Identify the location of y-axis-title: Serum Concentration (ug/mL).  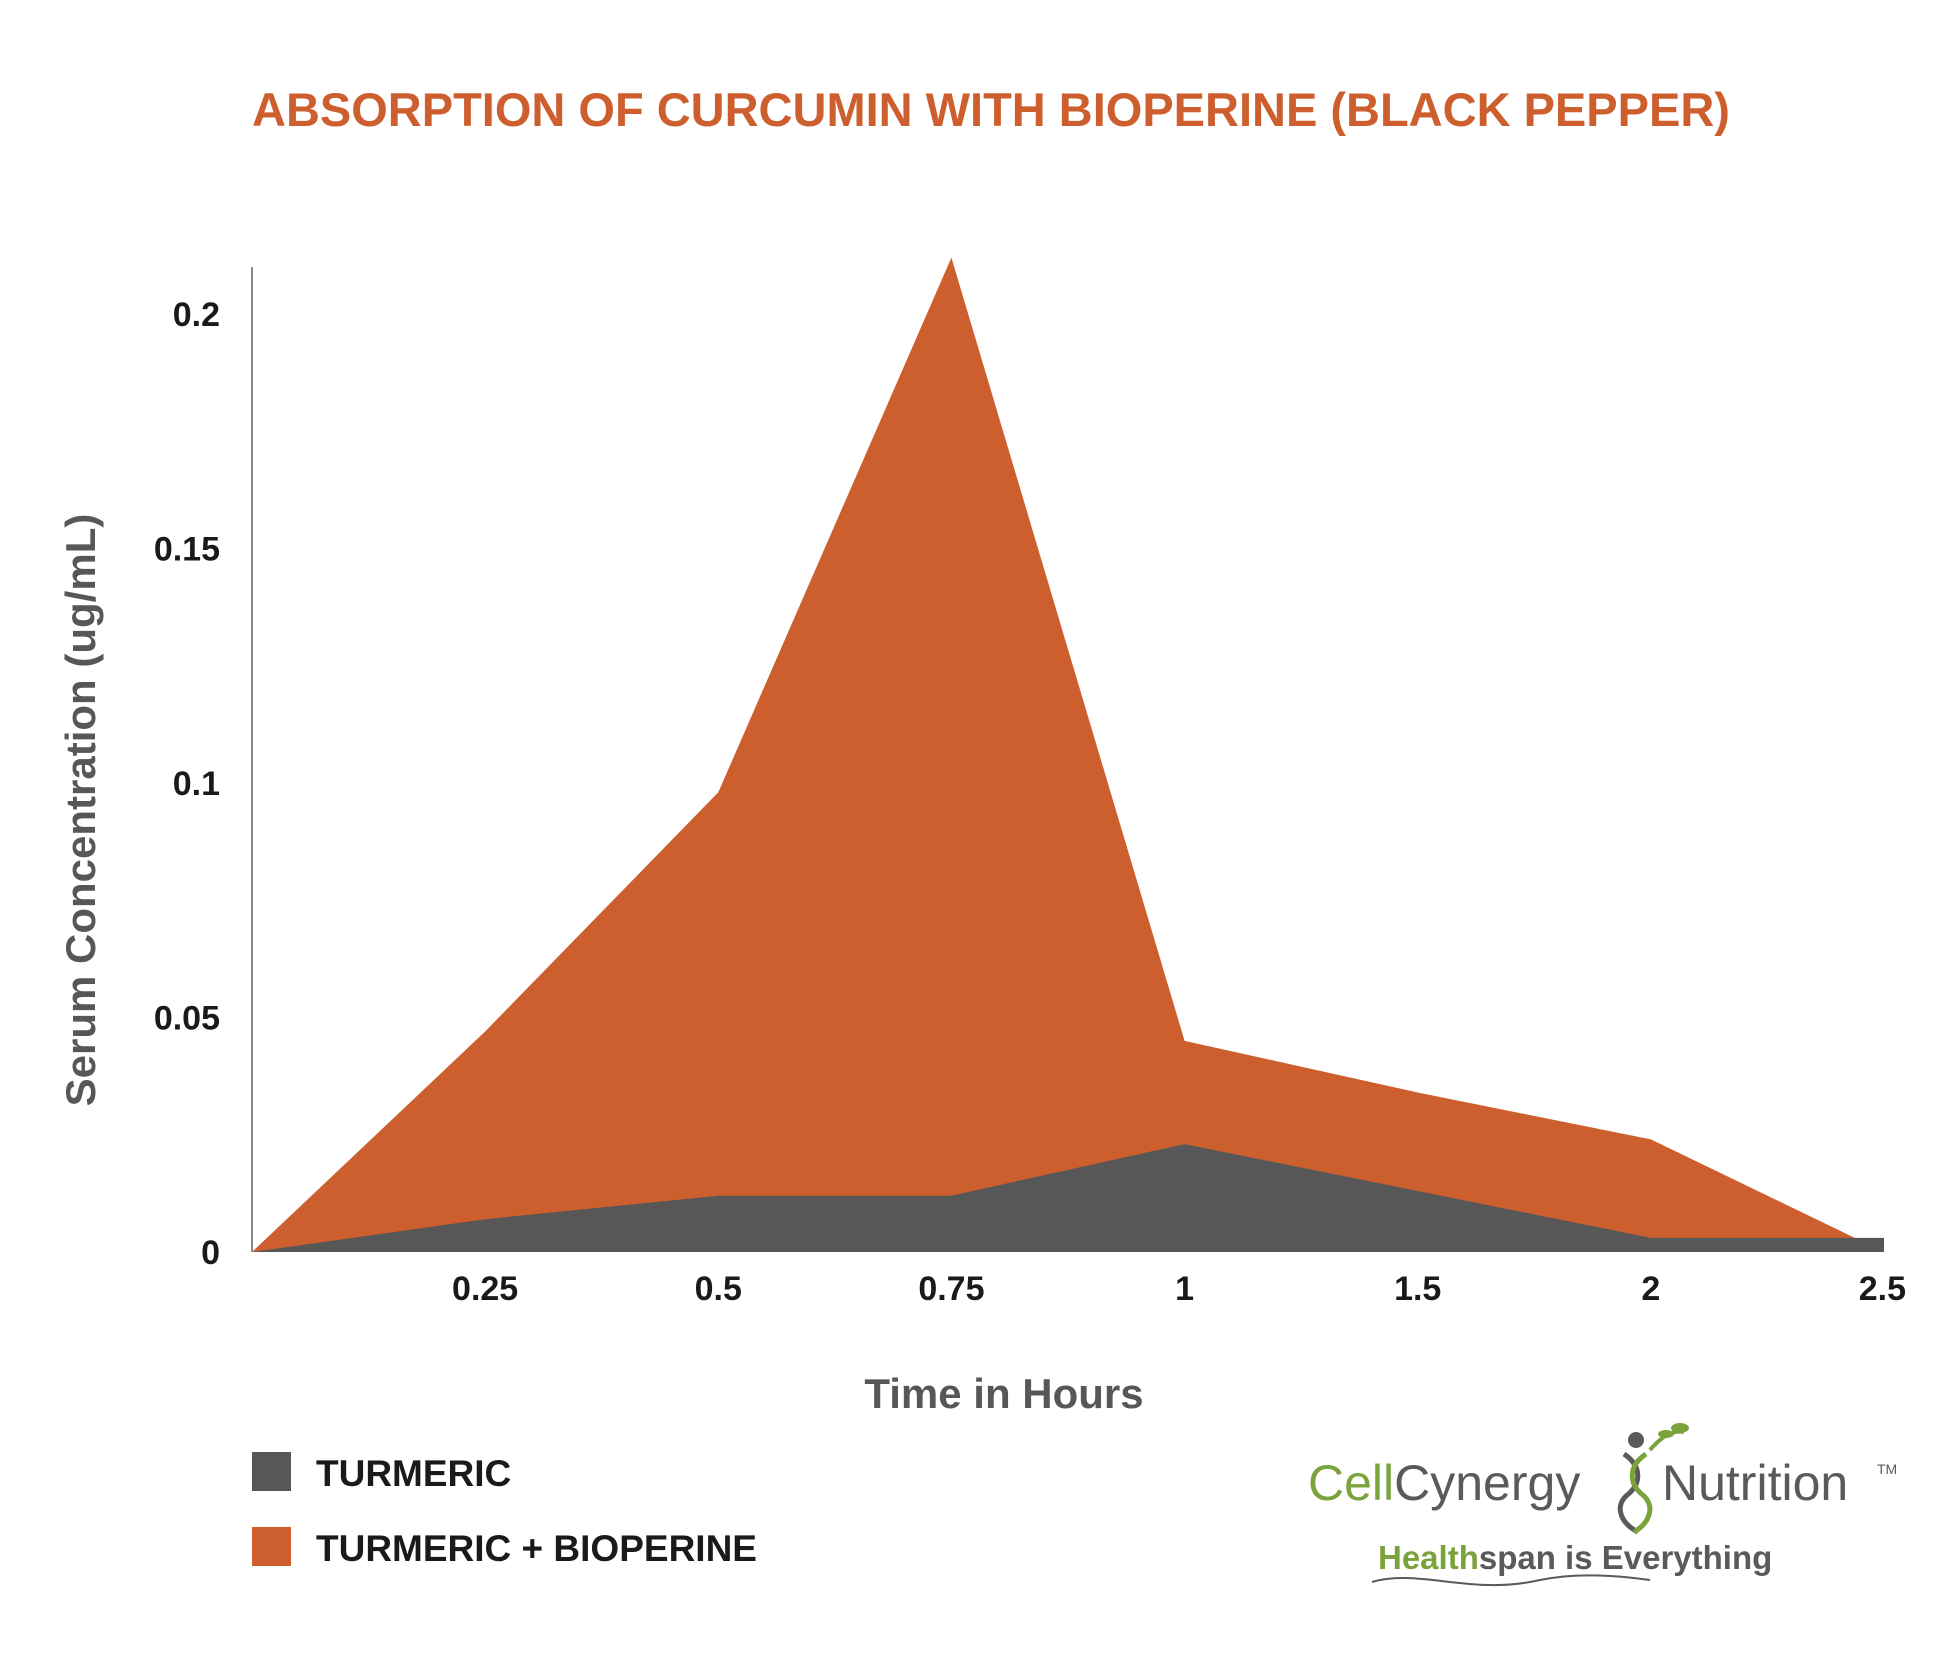
(80, 810).